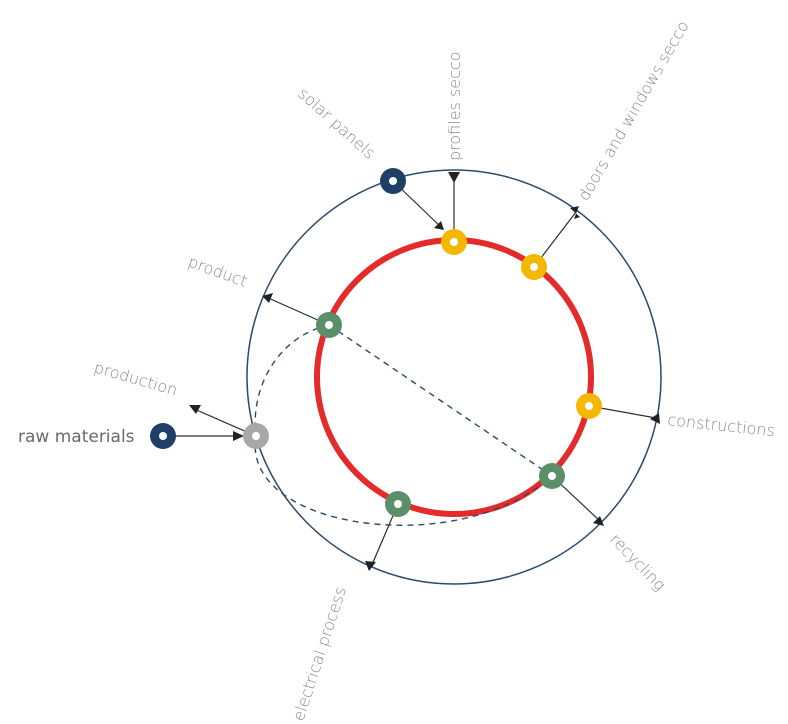 This screenshot has height=724, width=788. What do you see at coordinates (638, 562) in the screenshot?
I see `label-recycling: recycling` at bounding box center [638, 562].